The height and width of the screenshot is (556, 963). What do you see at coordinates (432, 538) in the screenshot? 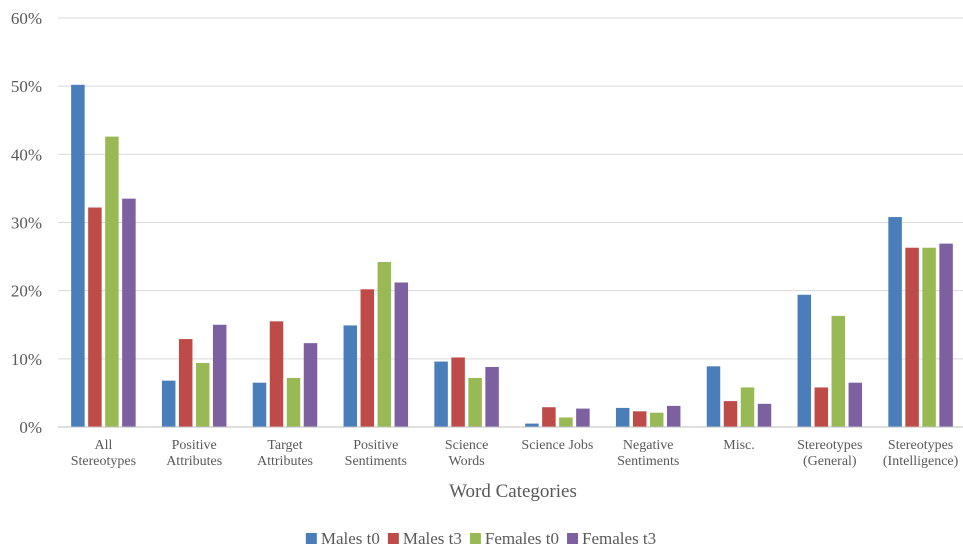
I see `legend-label: Males t3` at bounding box center [432, 538].